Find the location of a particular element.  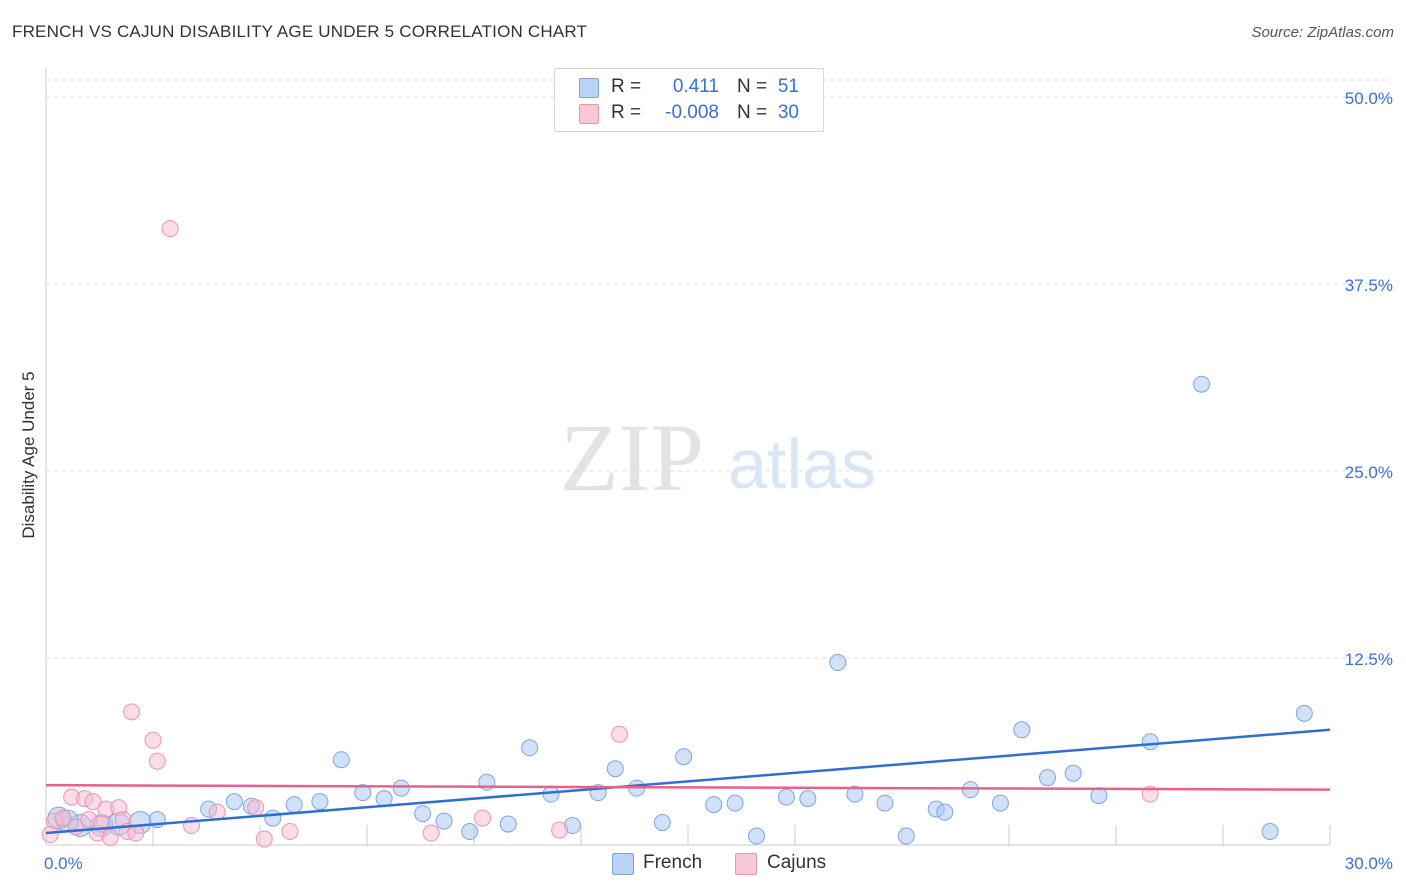

bottom-legend-cajuns-label: Cajuns is located at coordinates (797, 862).